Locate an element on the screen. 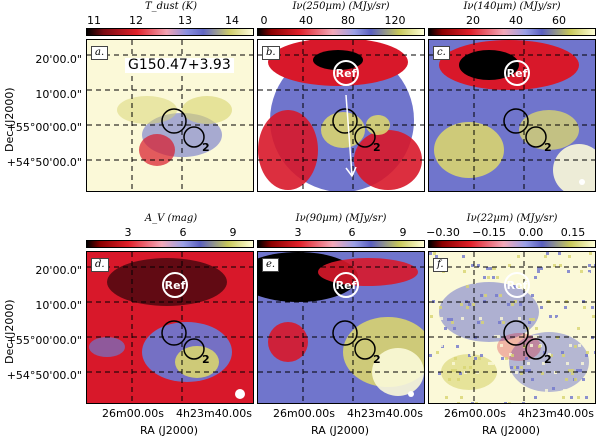 This screenshot has width=600, height=439. cbar-title-f: Iν(22µm) (MJy/sr) is located at coordinates (512, 218).